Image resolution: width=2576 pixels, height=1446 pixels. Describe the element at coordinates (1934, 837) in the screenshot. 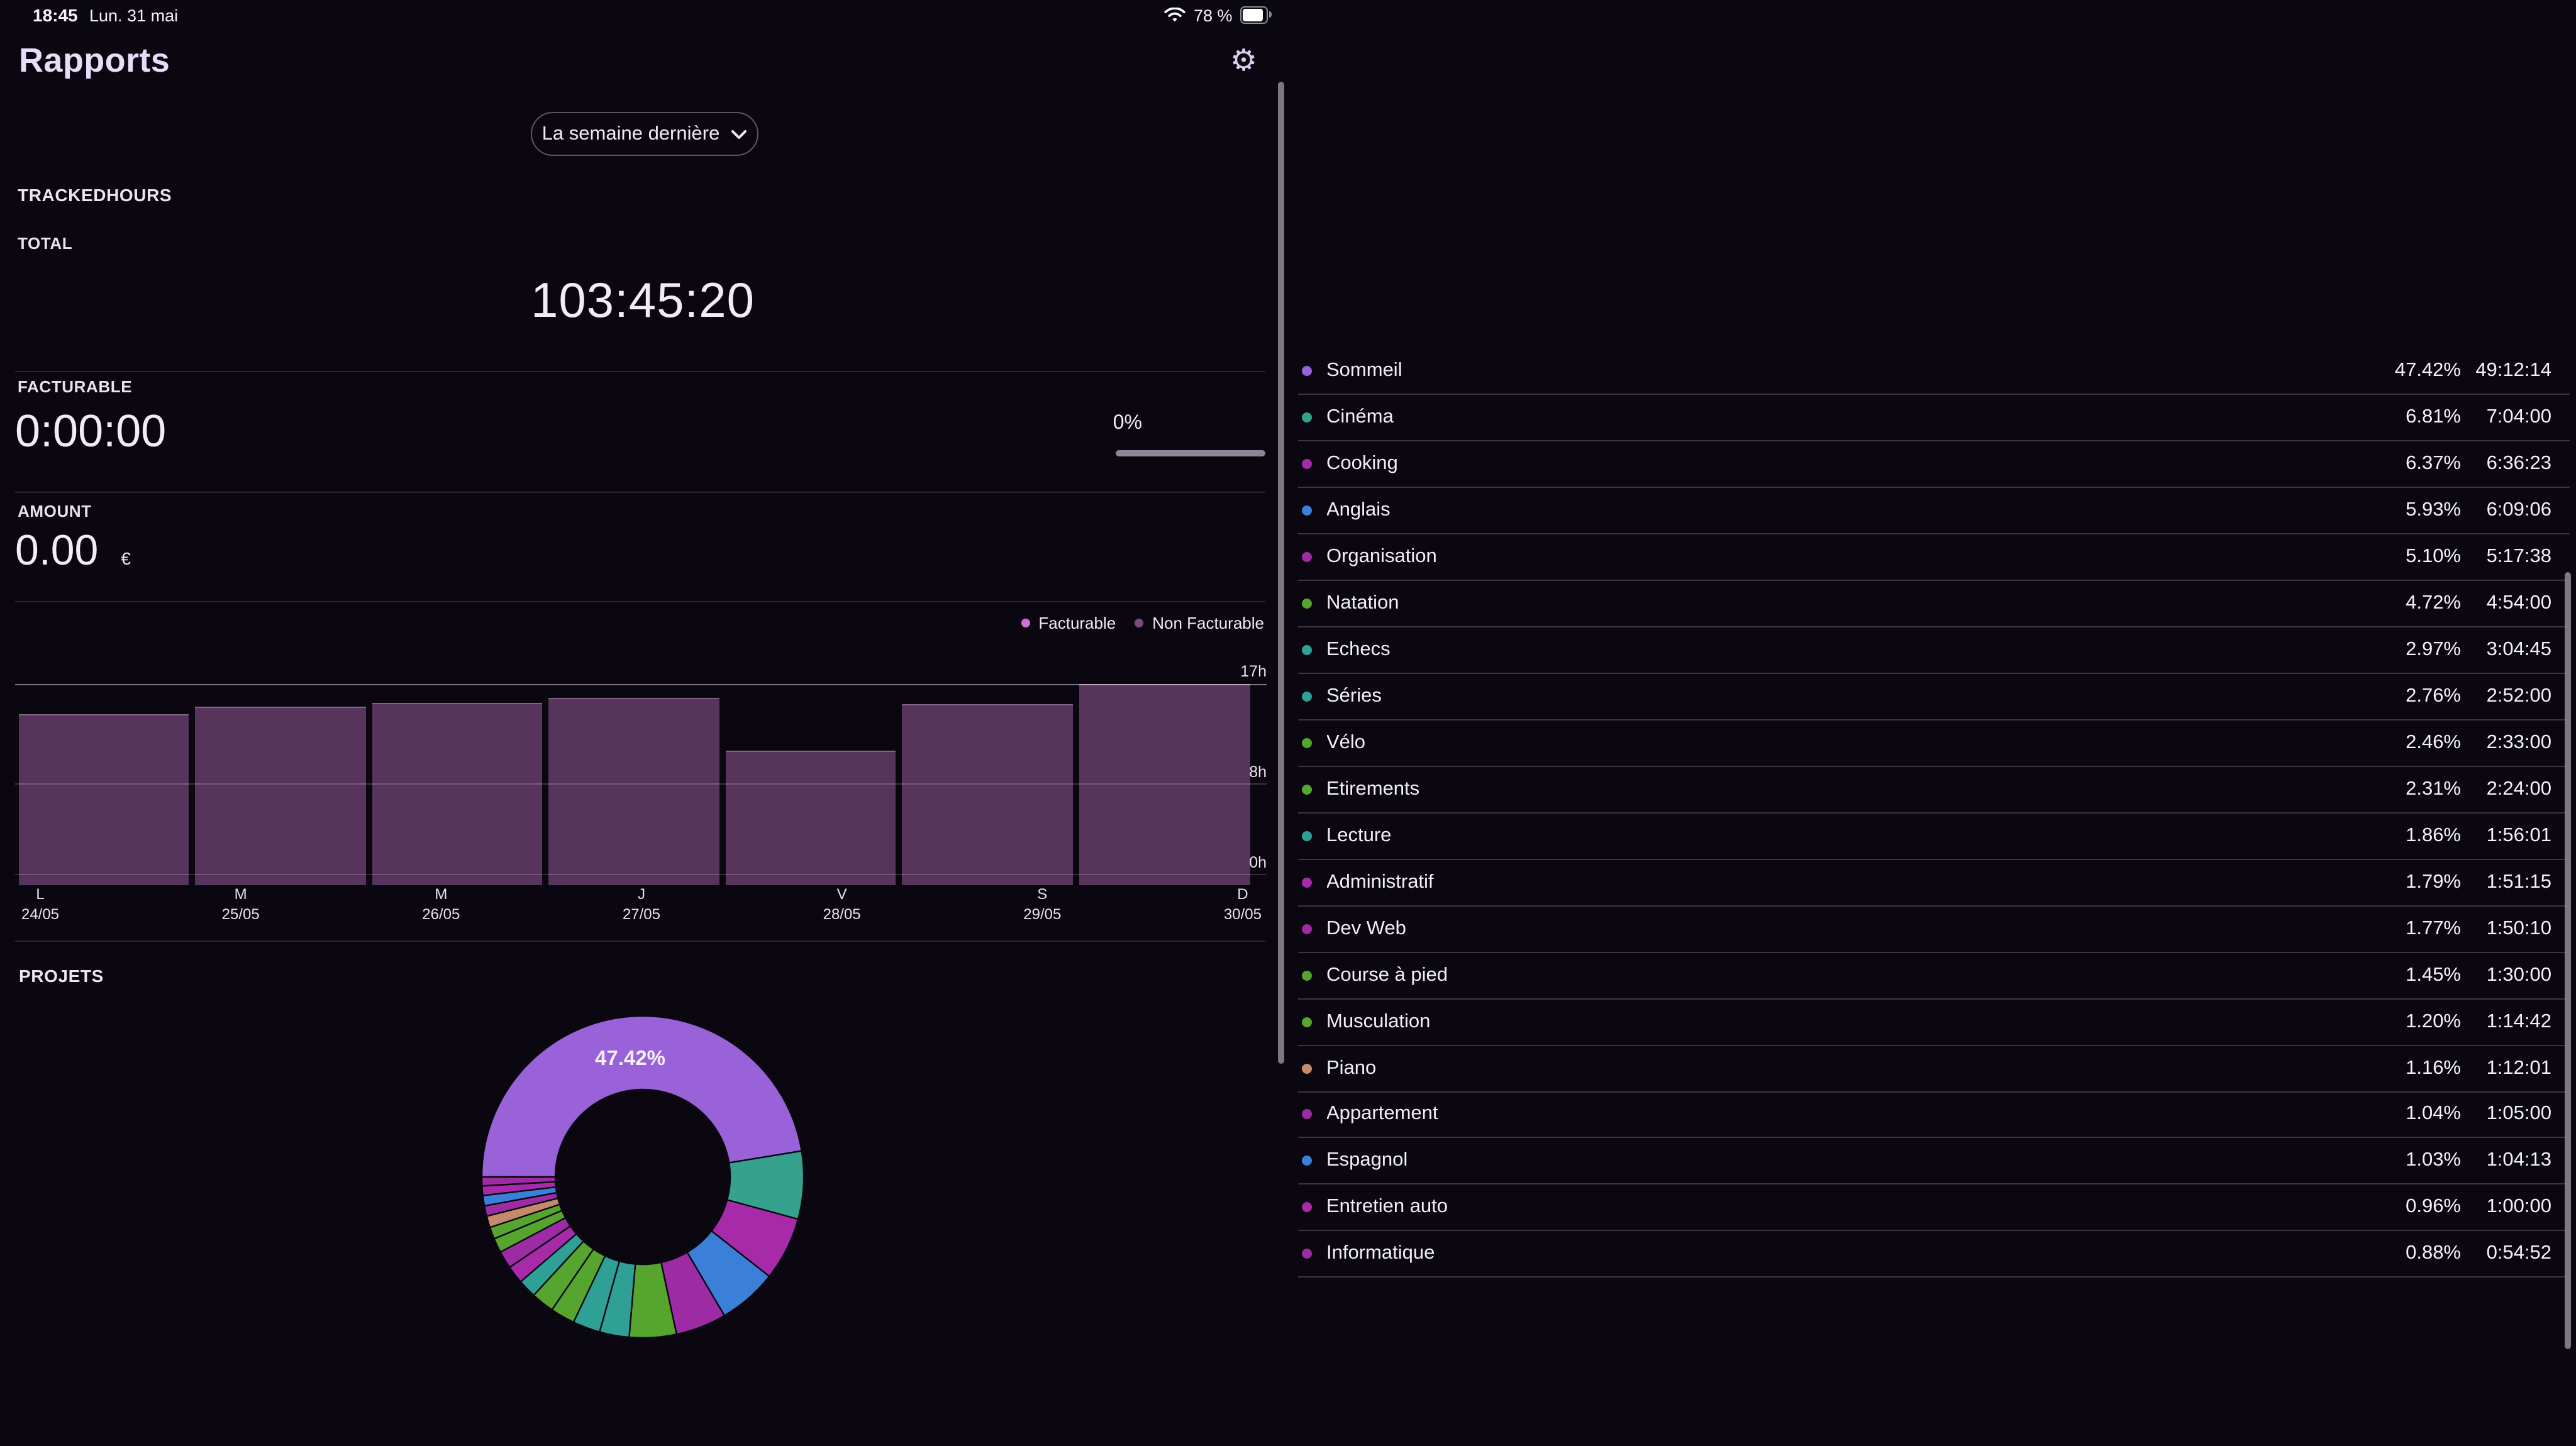

I see `project-row: Lecture 1.86% 1:56:01` at that location.